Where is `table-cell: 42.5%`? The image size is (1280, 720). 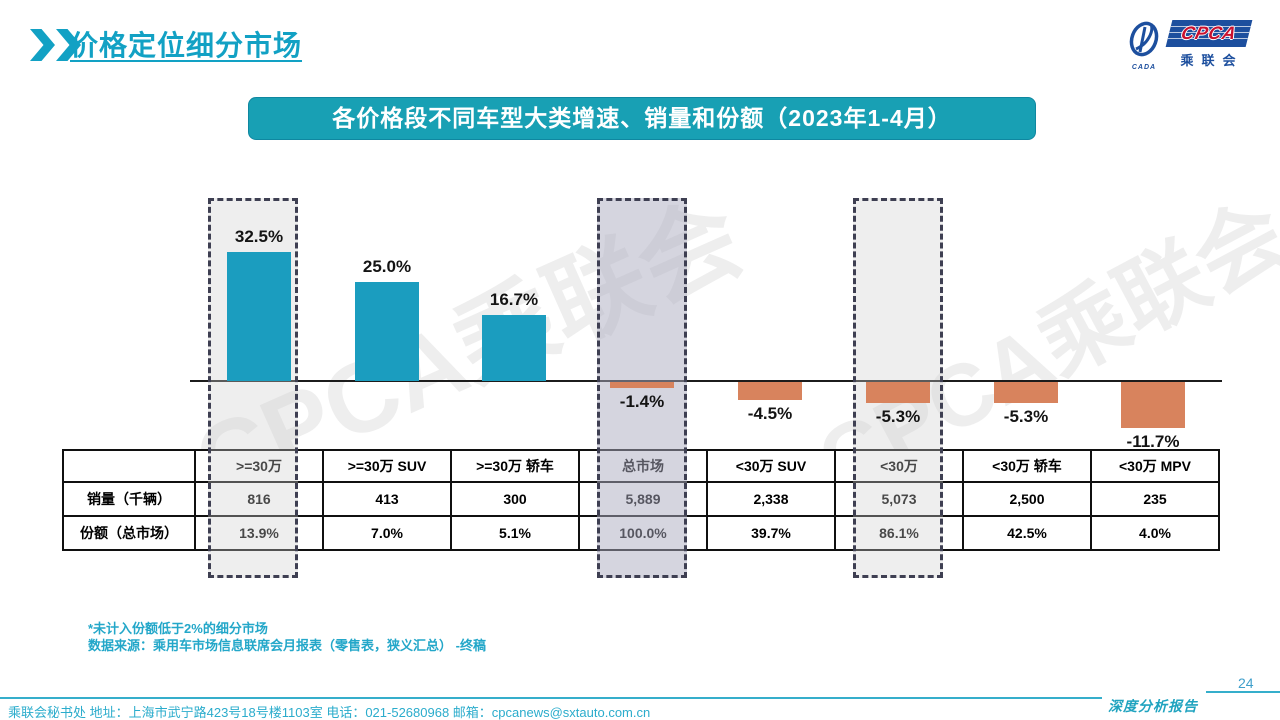
table-cell: 42.5% is located at coordinates (1027, 533).